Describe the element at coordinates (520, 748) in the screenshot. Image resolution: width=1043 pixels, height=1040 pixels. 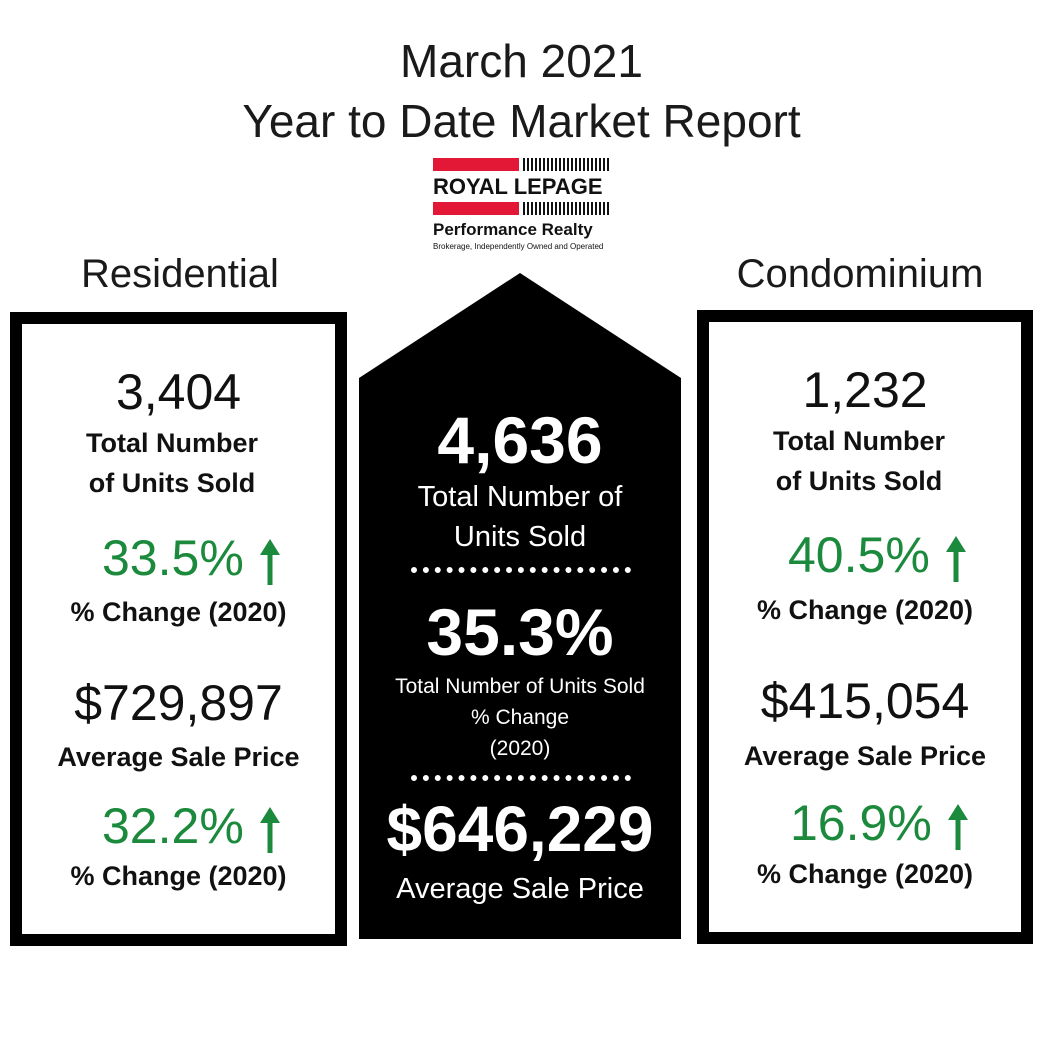
I see `total-change-label-3: (2020)` at that location.